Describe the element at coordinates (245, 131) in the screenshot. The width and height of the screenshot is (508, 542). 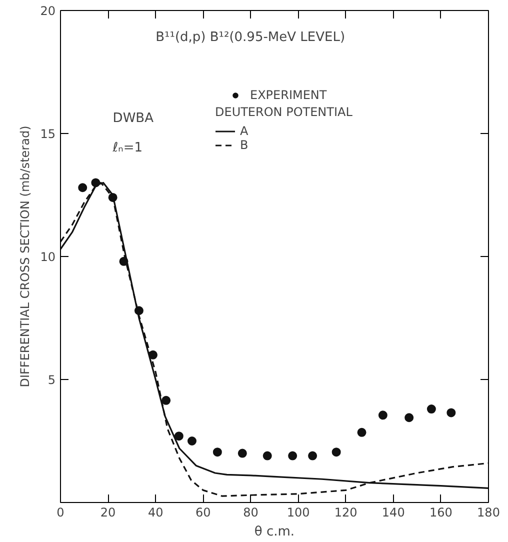
I see `legend-label: A` at that location.